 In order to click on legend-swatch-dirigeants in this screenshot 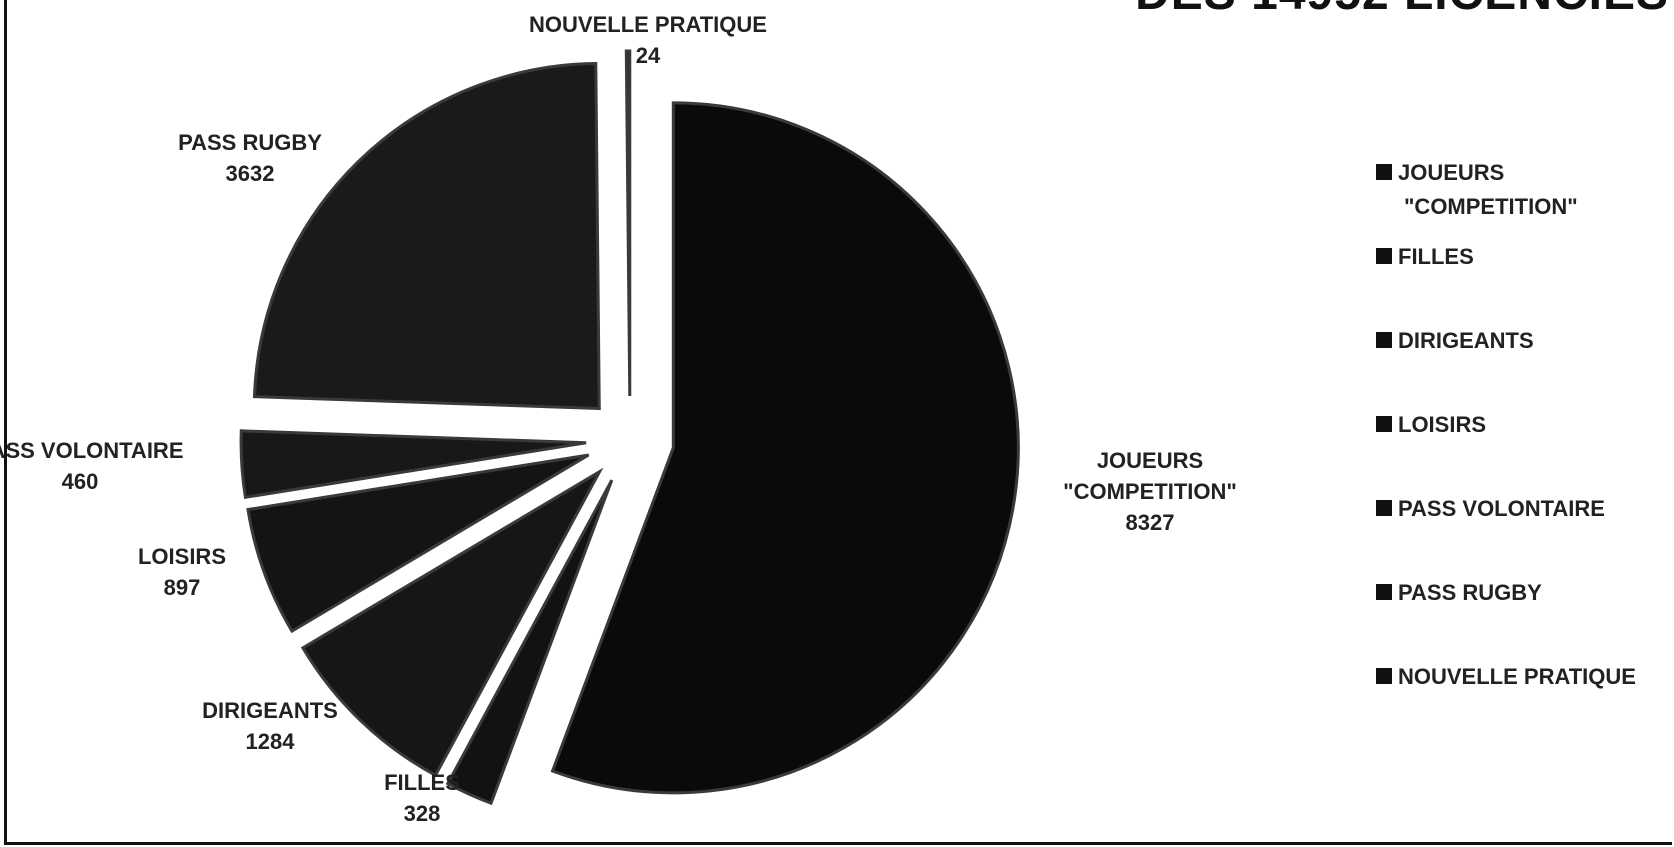, I will do `click(1384, 340)`.